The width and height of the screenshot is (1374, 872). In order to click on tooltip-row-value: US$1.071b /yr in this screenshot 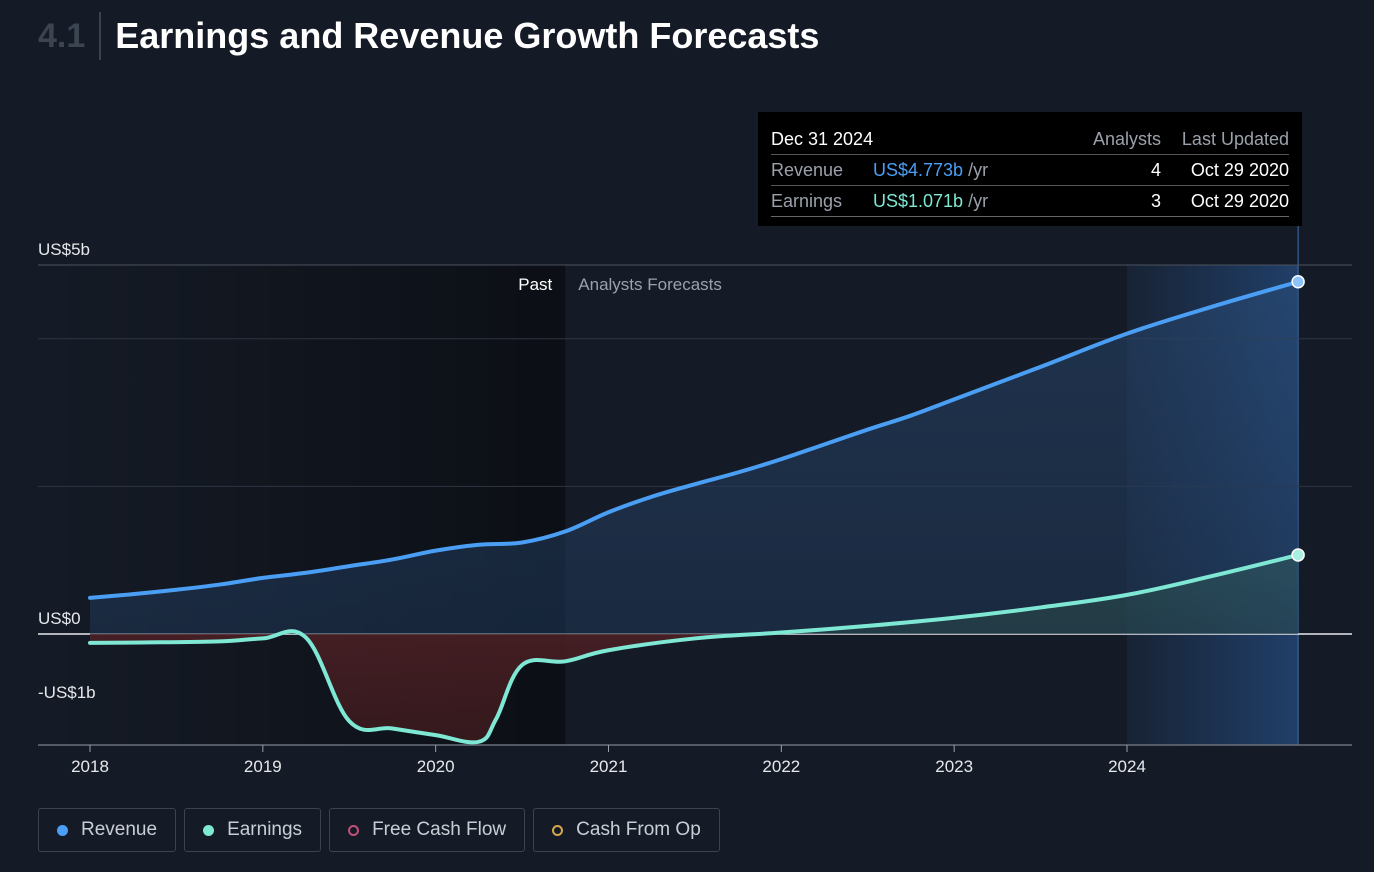, I will do `click(973, 201)`.